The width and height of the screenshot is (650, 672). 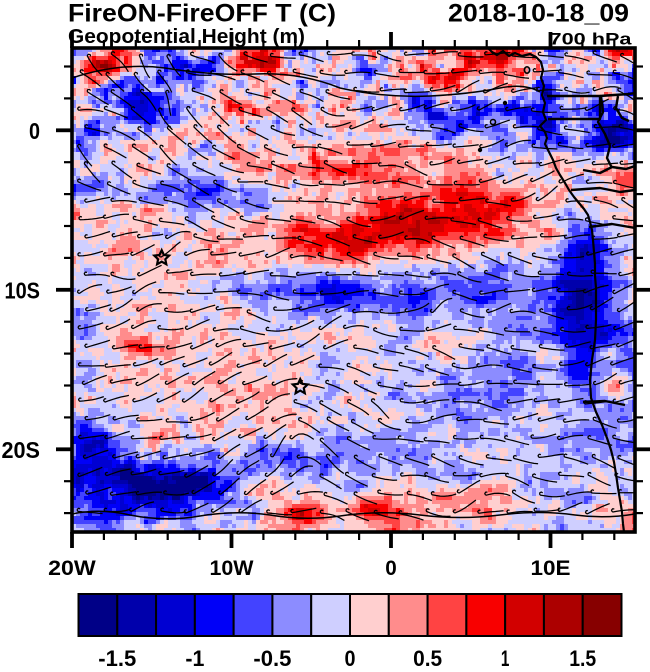 I want to click on svg-text: Geopotential Height (m), so click(x=186, y=36).